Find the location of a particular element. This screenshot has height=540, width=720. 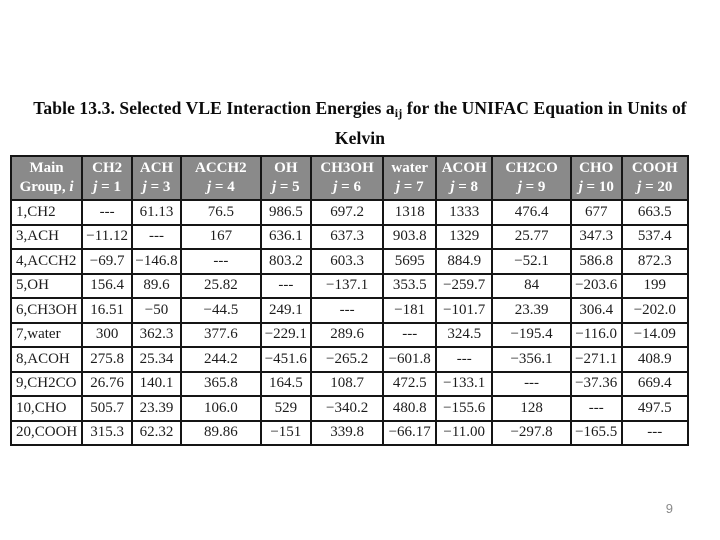

table-cell: 480.8 is located at coordinates (410, 408).